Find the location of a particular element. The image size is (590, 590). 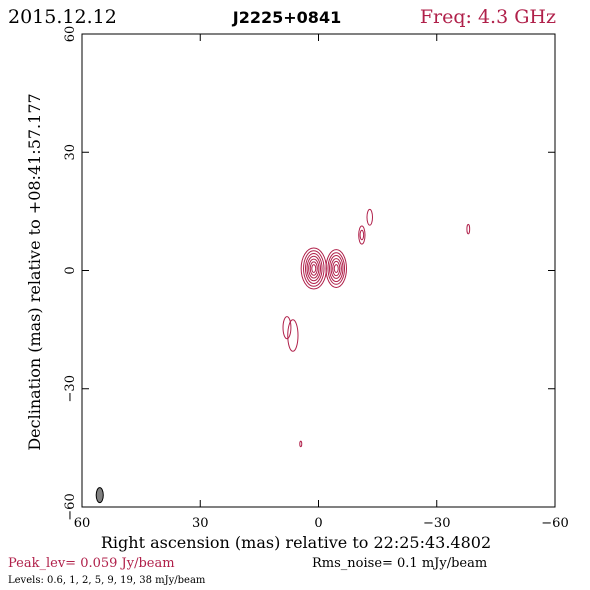

y-tick-label: 0 is located at coordinates (70, 270).